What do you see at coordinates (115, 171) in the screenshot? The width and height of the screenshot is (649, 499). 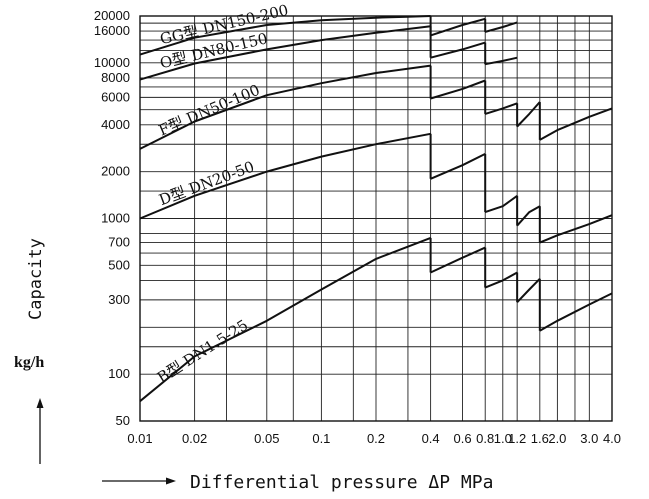 I see `y-tick-label: 2000` at bounding box center [115, 171].